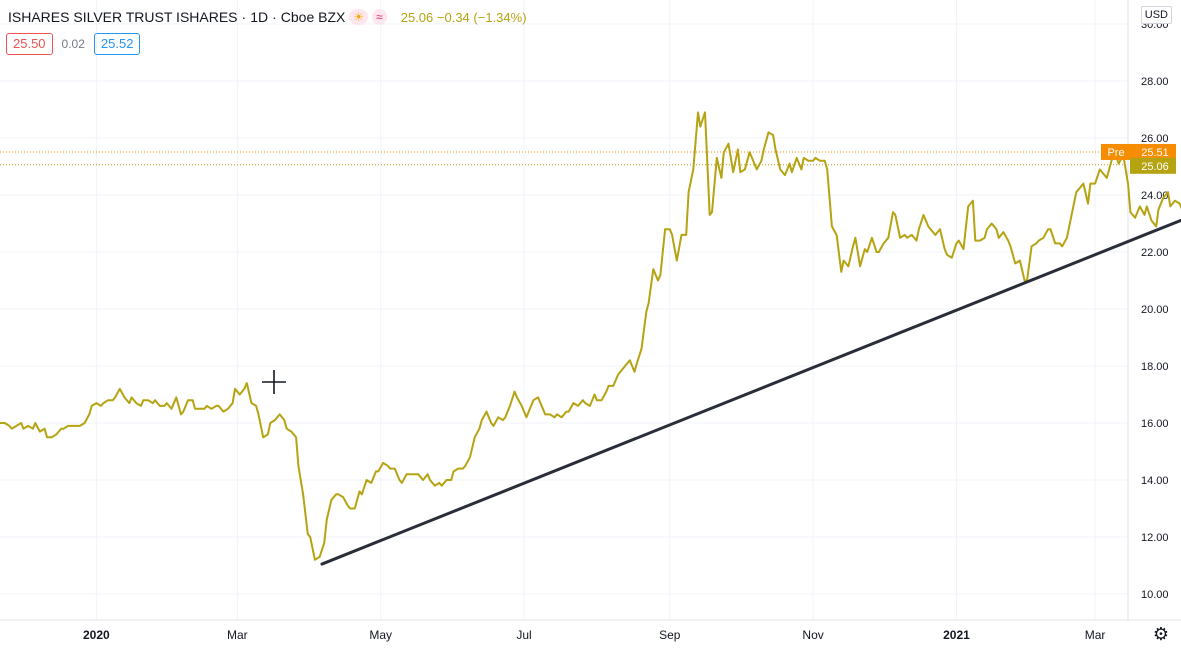  I want to click on y-tick-label: 16.00, so click(1155, 424).